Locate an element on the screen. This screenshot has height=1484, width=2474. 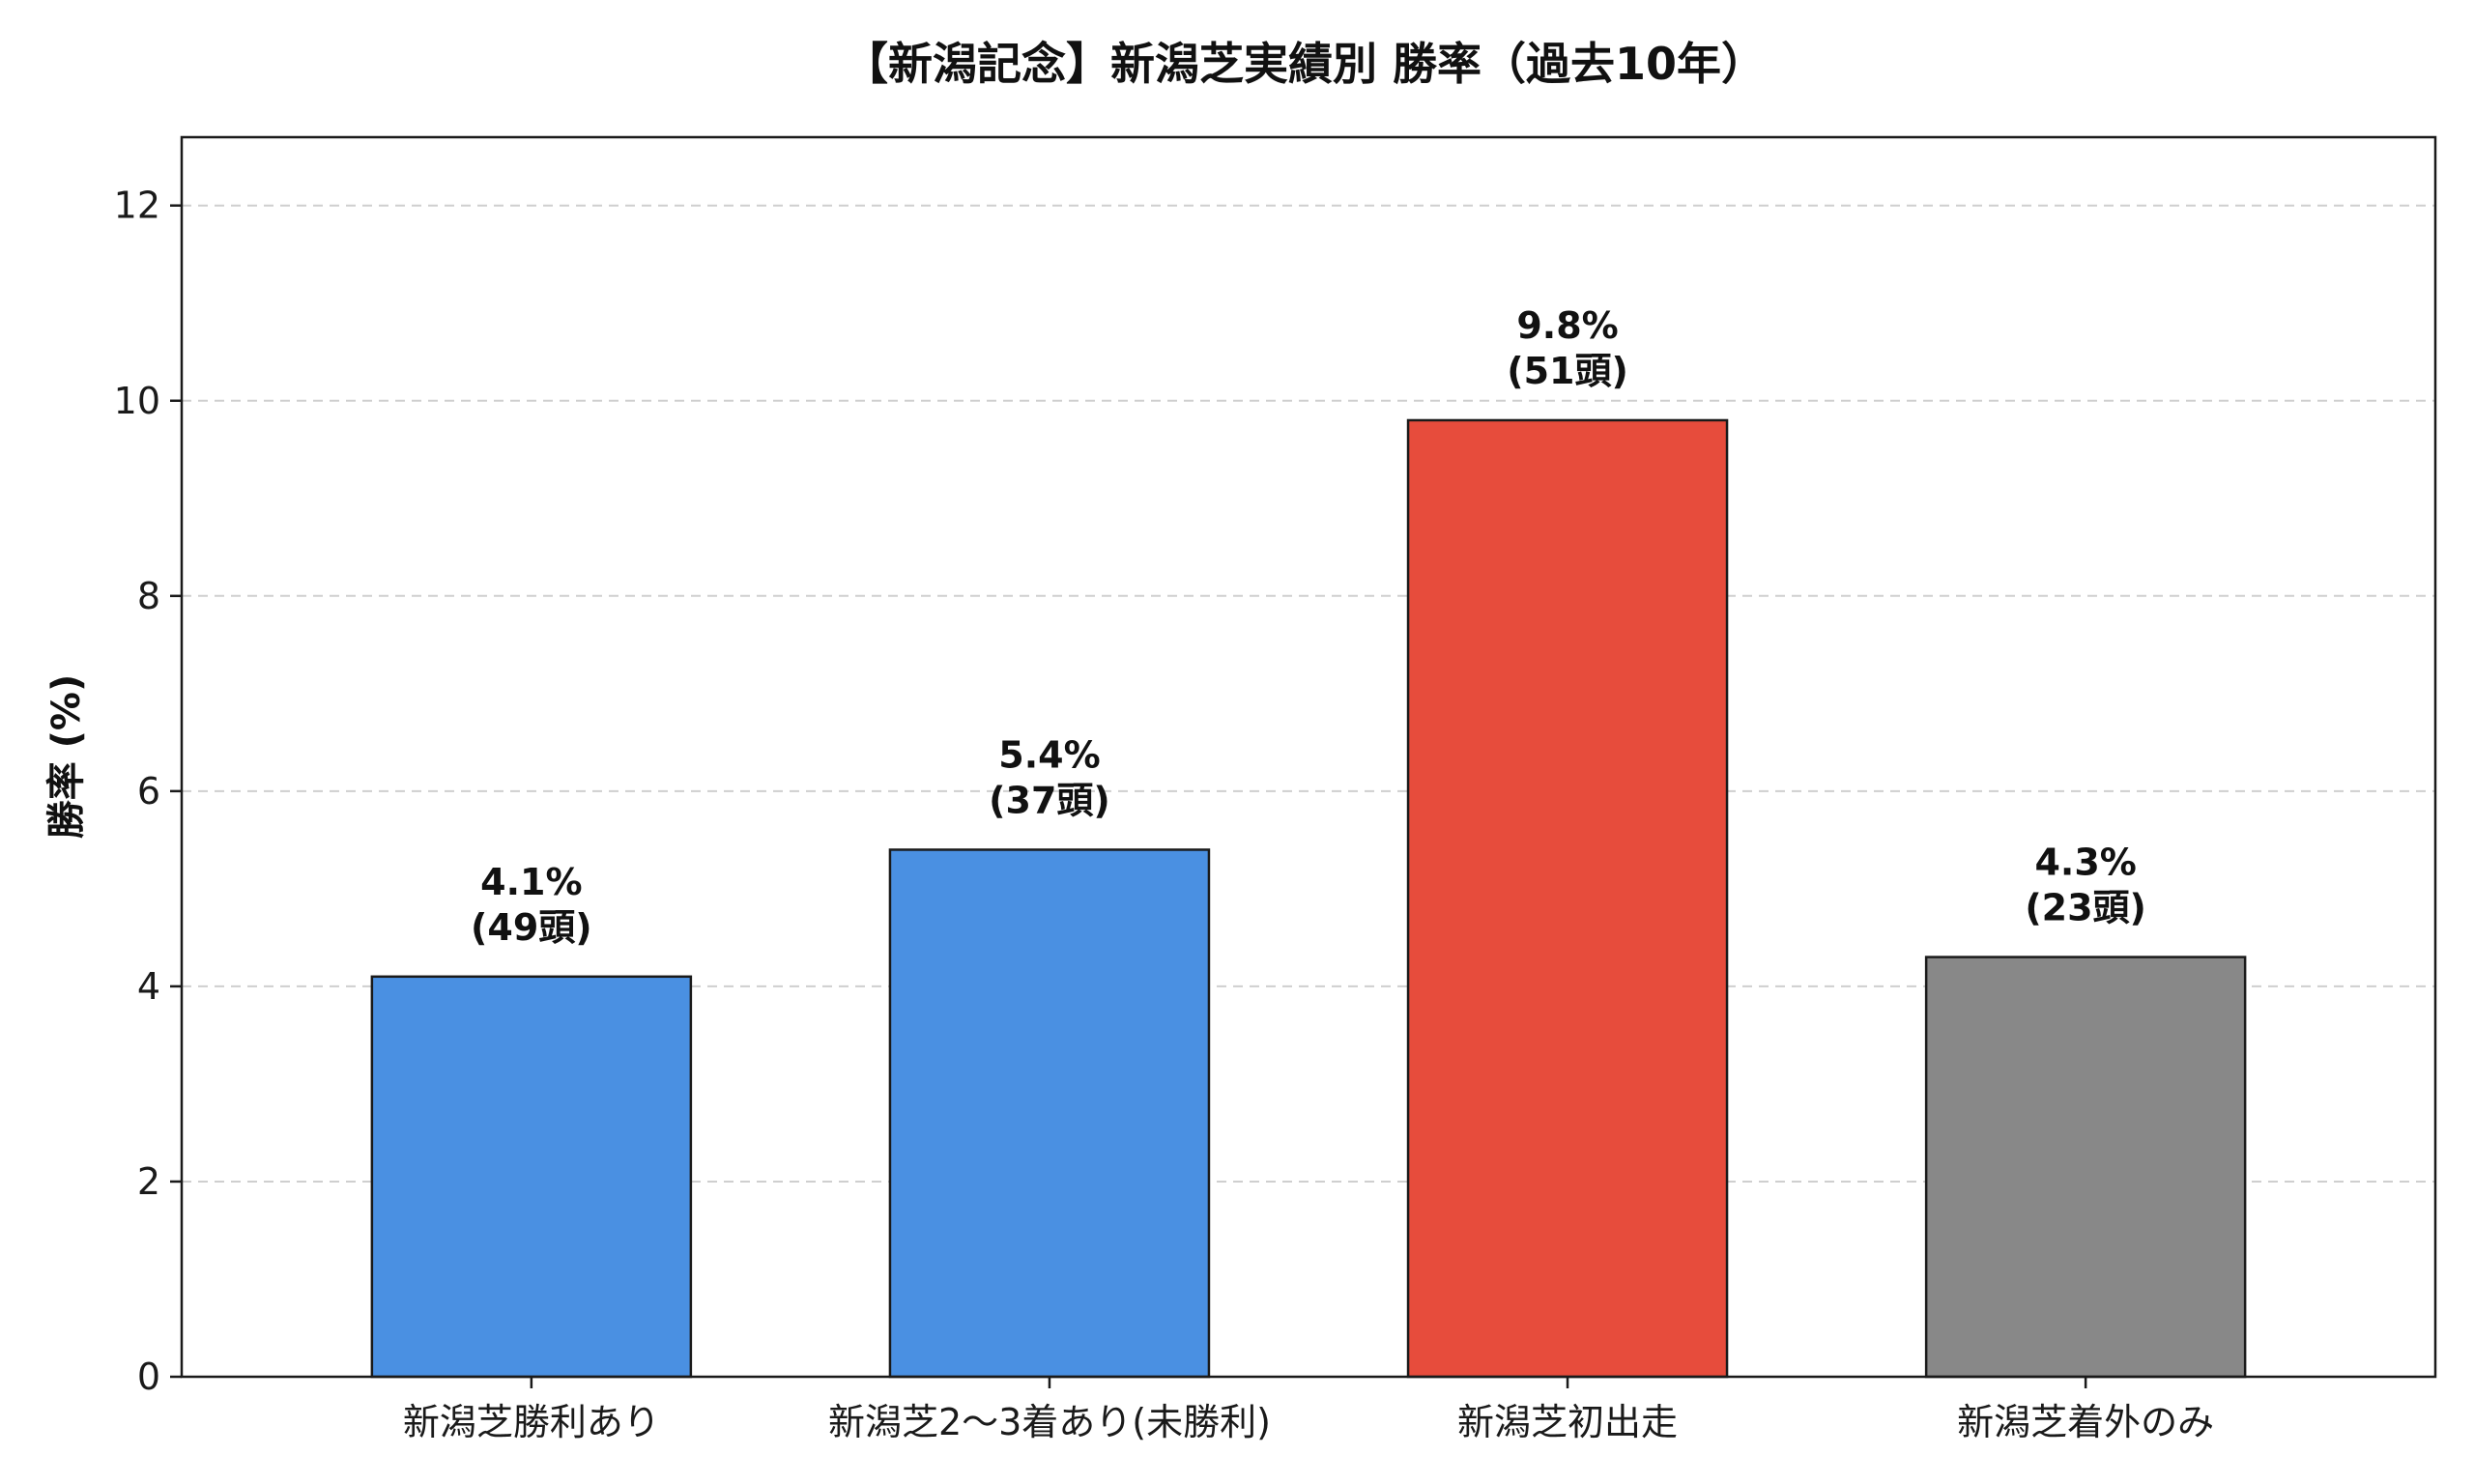
y-tick-label: 8 is located at coordinates (148, 596).